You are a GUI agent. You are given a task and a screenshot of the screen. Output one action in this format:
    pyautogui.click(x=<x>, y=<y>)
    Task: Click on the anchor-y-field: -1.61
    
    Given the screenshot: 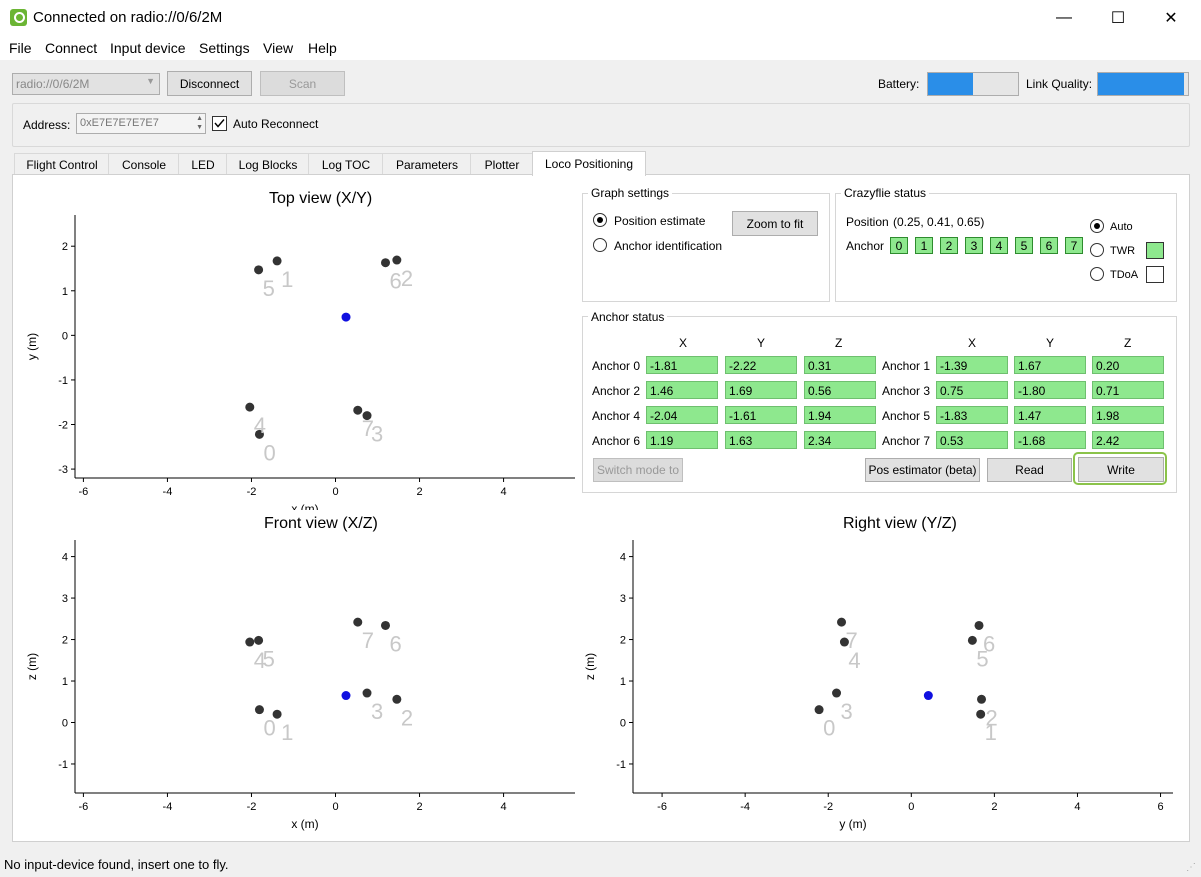 What is the action you would take?
    pyautogui.click(x=761, y=415)
    